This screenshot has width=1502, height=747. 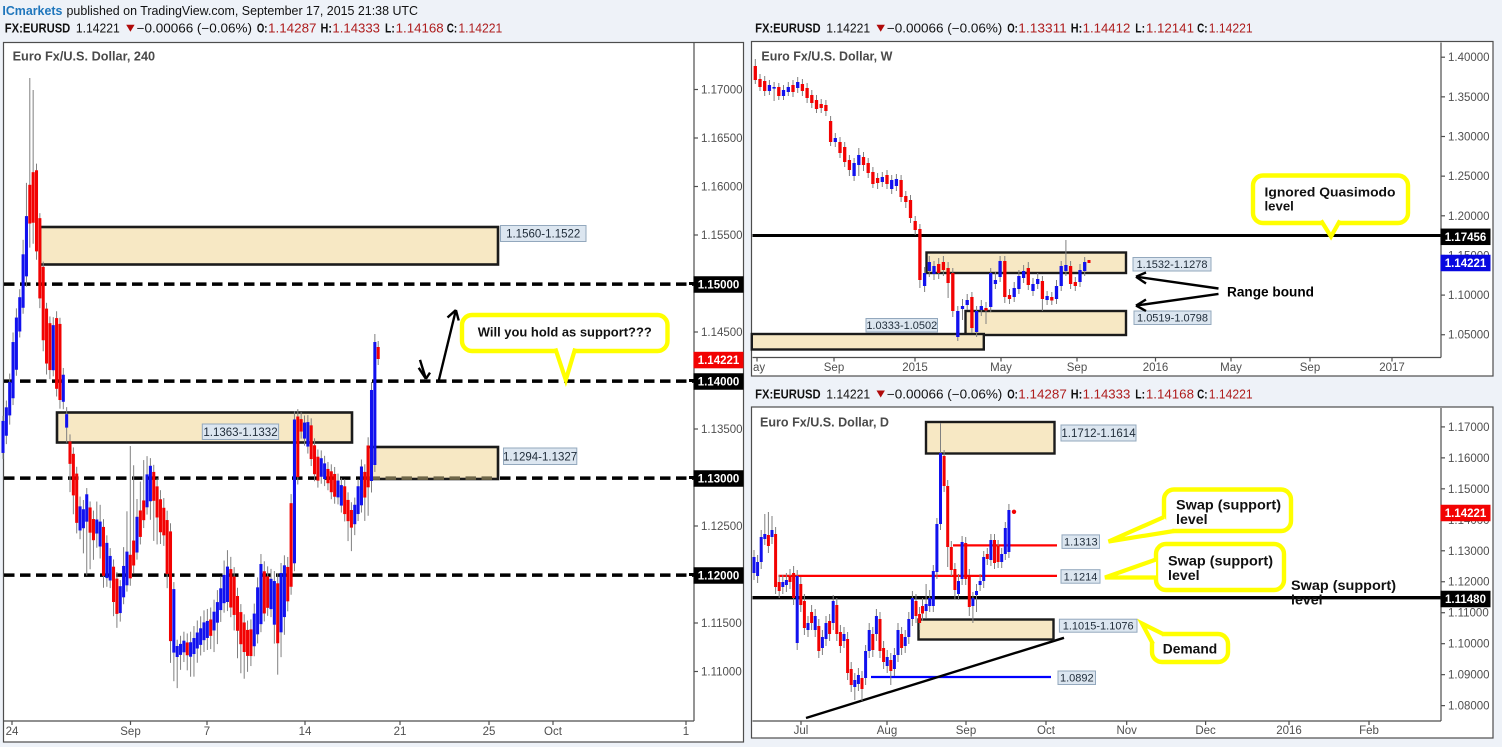 I want to click on svg-text: 1.08000, so click(x=1469, y=707).